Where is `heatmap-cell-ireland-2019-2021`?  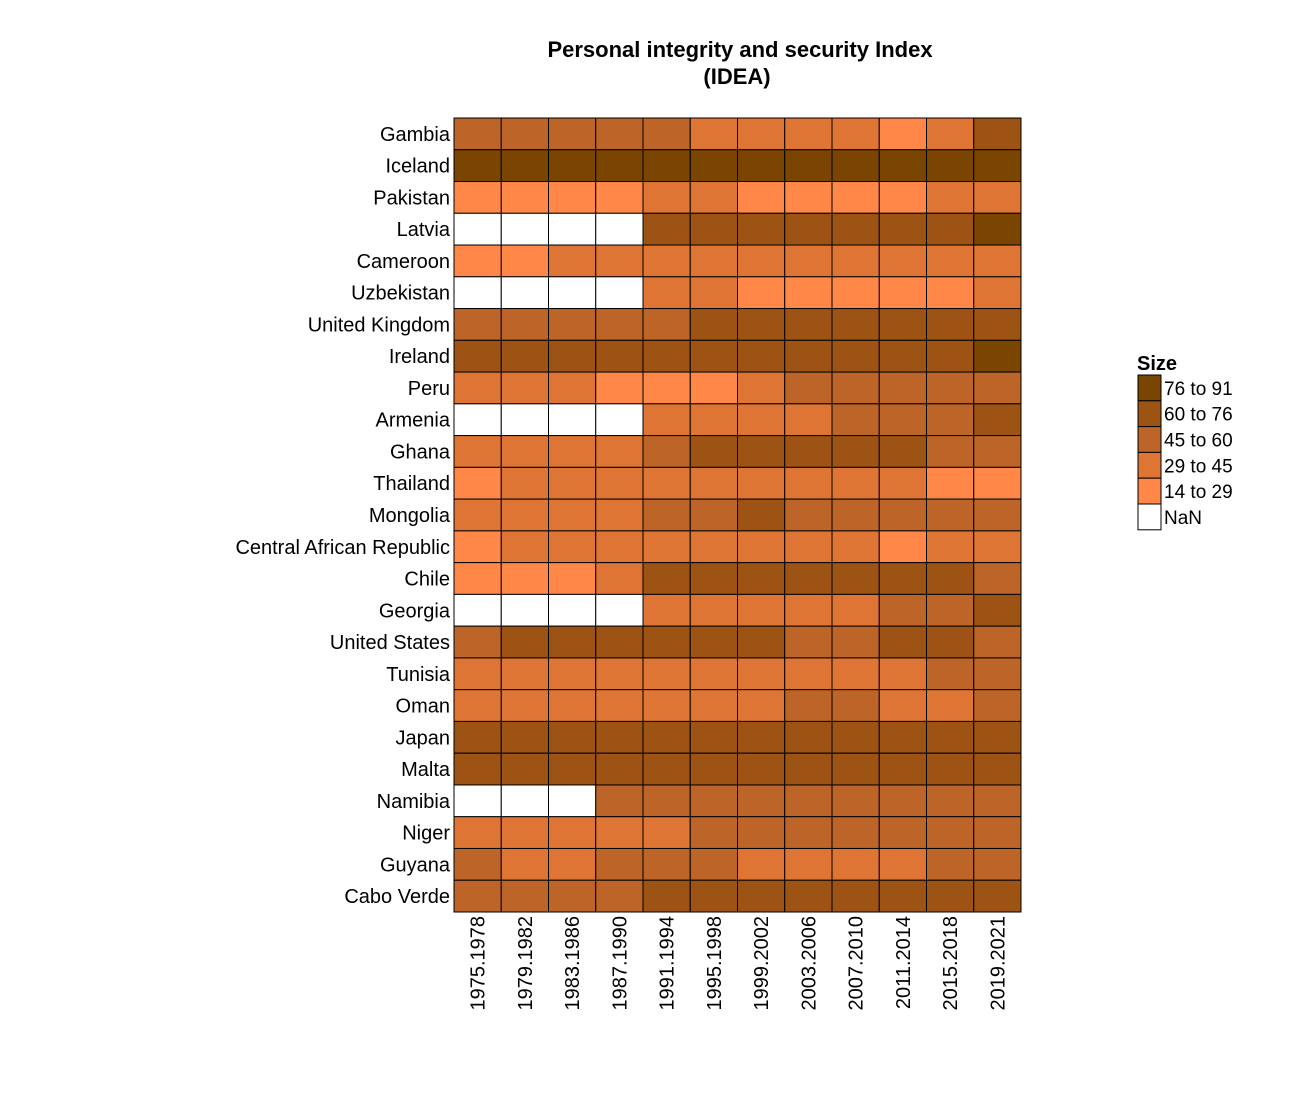 heatmap-cell-ireland-2019-2021 is located at coordinates (997, 356).